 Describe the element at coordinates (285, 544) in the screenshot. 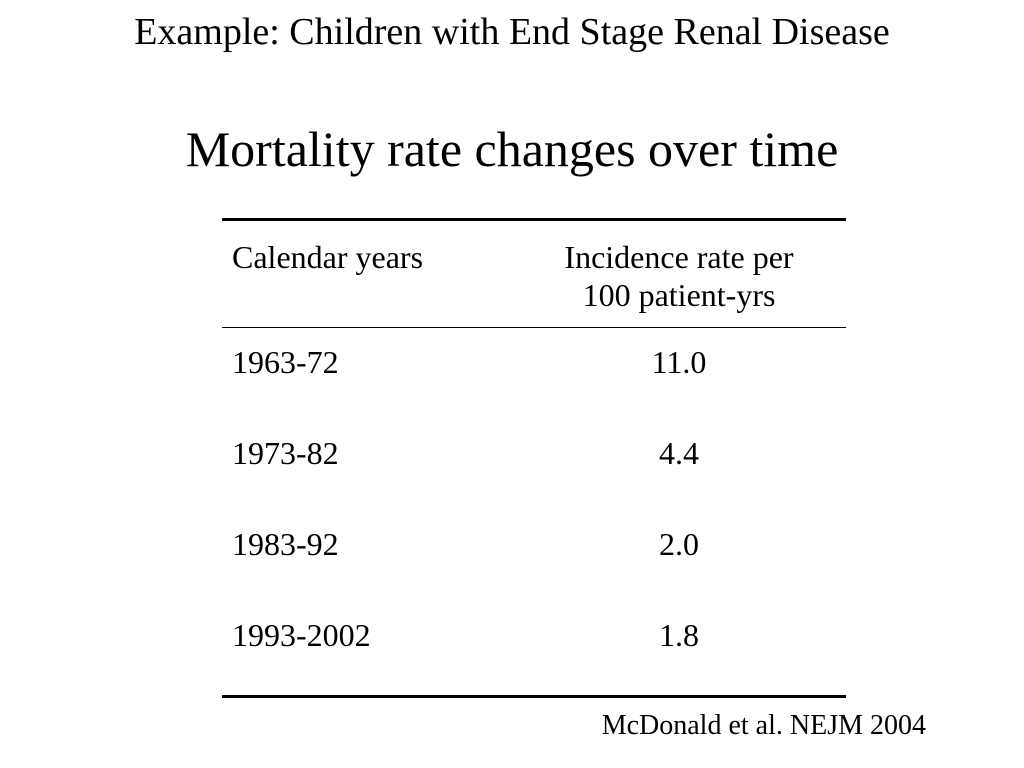

I see `calendar-years-cell: 1983-92` at that location.